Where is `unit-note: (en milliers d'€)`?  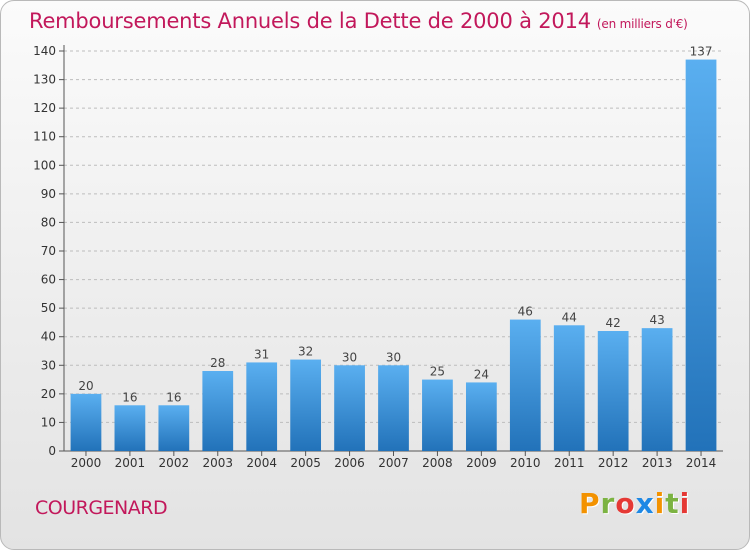
unit-note: (en milliers d'€) is located at coordinates (642, 24).